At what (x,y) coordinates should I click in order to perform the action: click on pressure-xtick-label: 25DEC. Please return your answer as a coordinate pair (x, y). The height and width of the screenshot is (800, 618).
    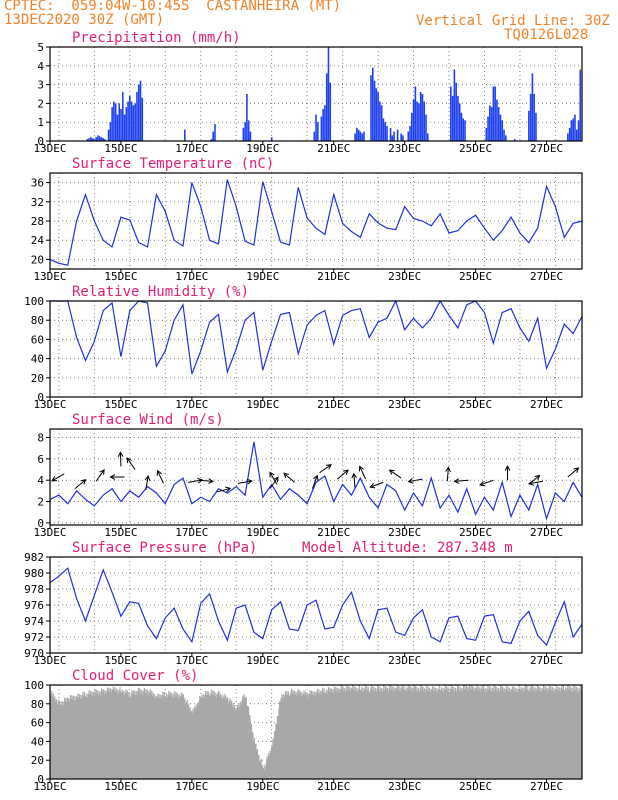
    Looking at the image, I should click on (475, 660).